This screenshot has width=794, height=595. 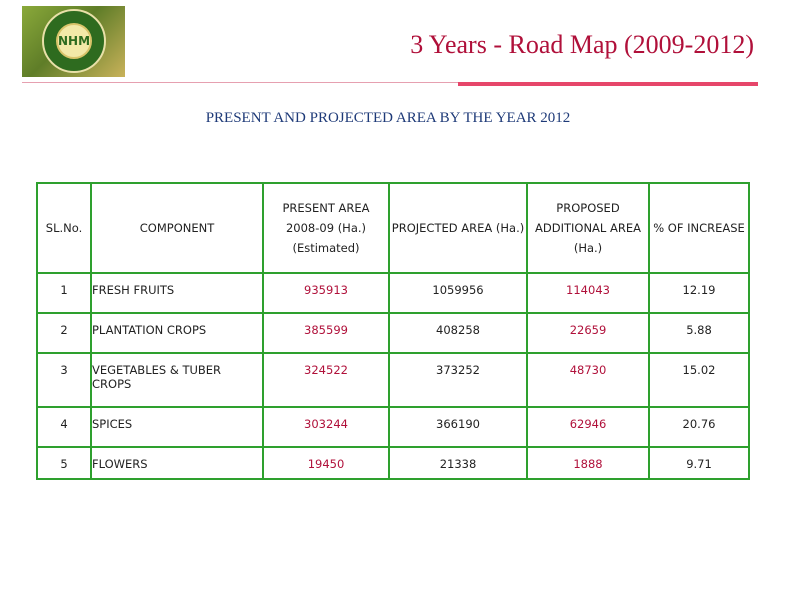 What do you see at coordinates (326, 380) in the screenshot?
I see `cell-present: 324522` at bounding box center [326, 380].